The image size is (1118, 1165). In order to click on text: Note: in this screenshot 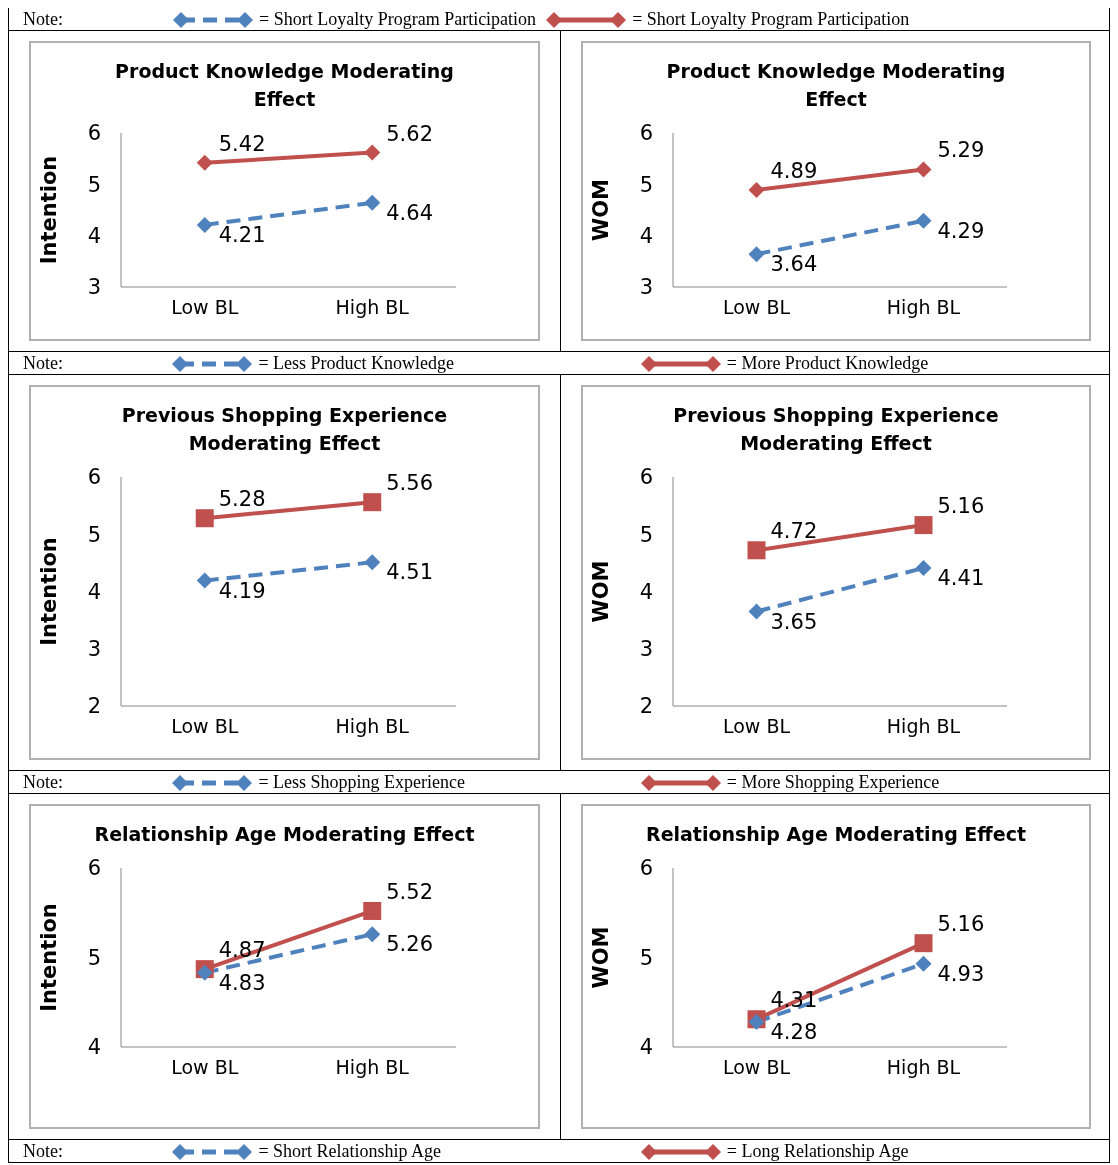, I will do `click(43, 19)`.